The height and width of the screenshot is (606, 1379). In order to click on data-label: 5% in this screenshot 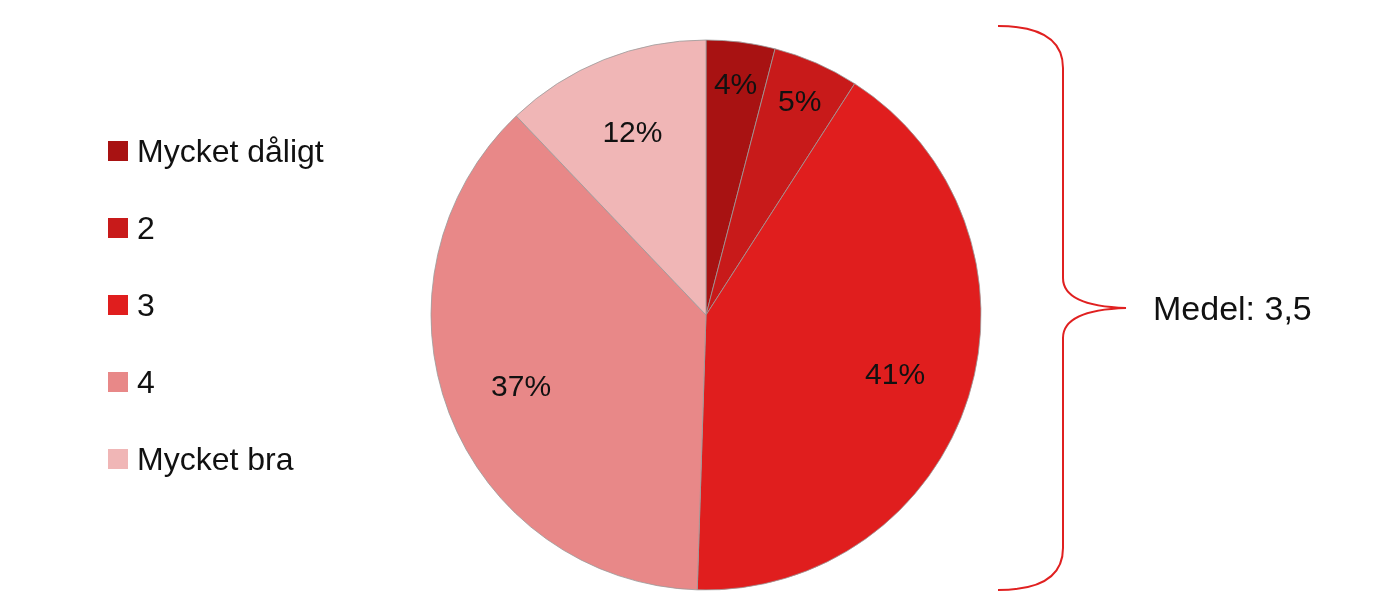, I will do `click(800, 101)`.